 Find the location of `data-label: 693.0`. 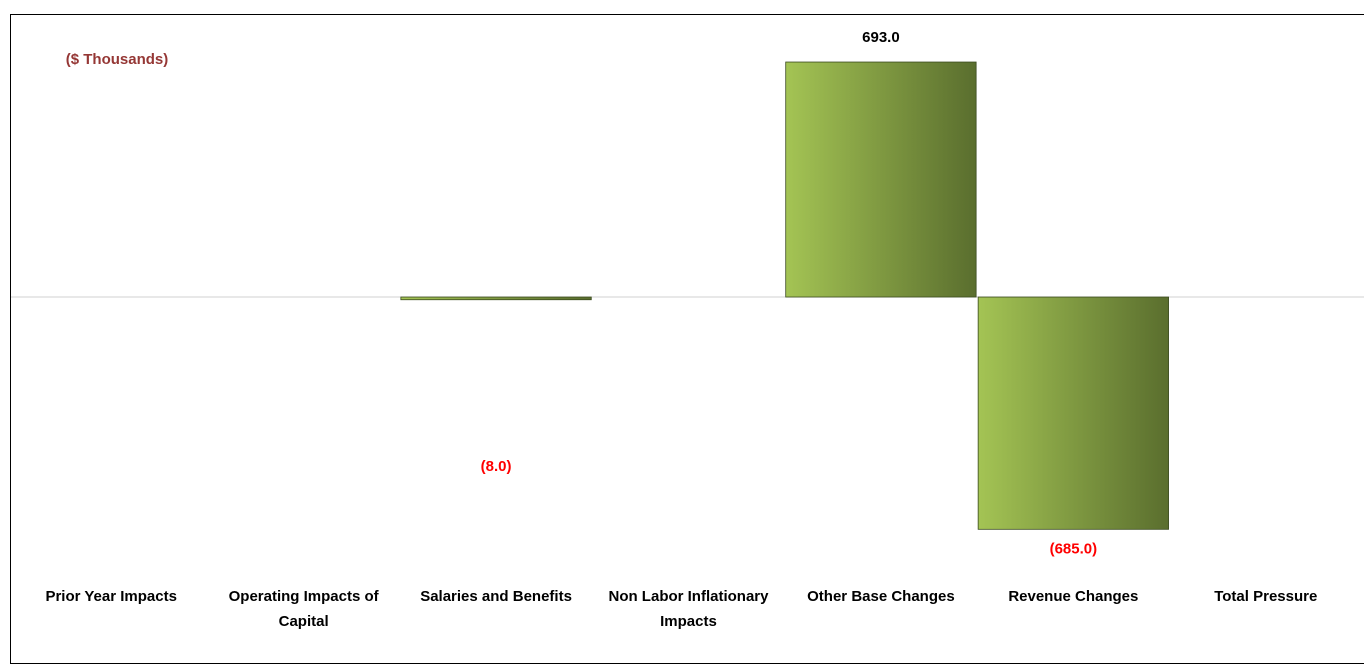

data-label: 693.0 is located at coordinates (881, 37).